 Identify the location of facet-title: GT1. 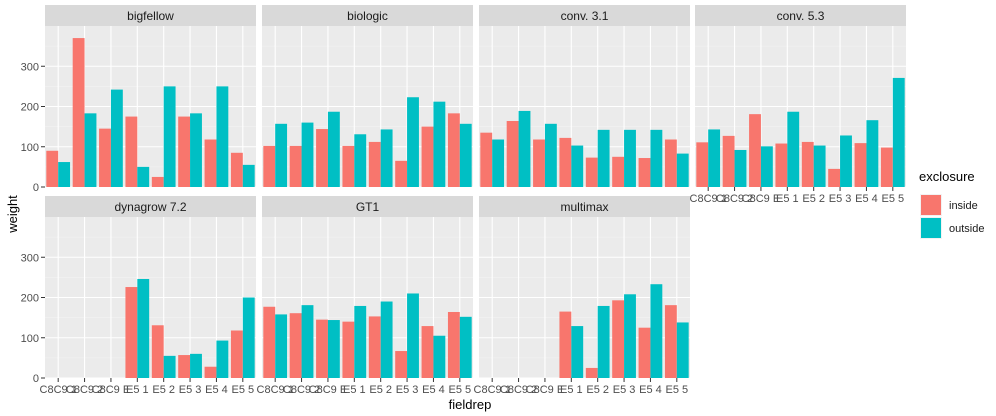
(368, 207).